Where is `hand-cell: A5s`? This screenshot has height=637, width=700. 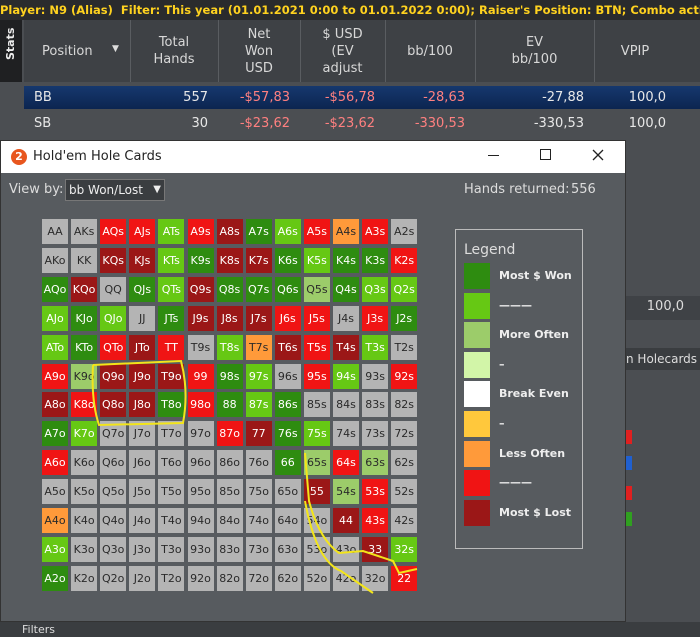
hand-cell: A5s is located at coordinates (316, 231).